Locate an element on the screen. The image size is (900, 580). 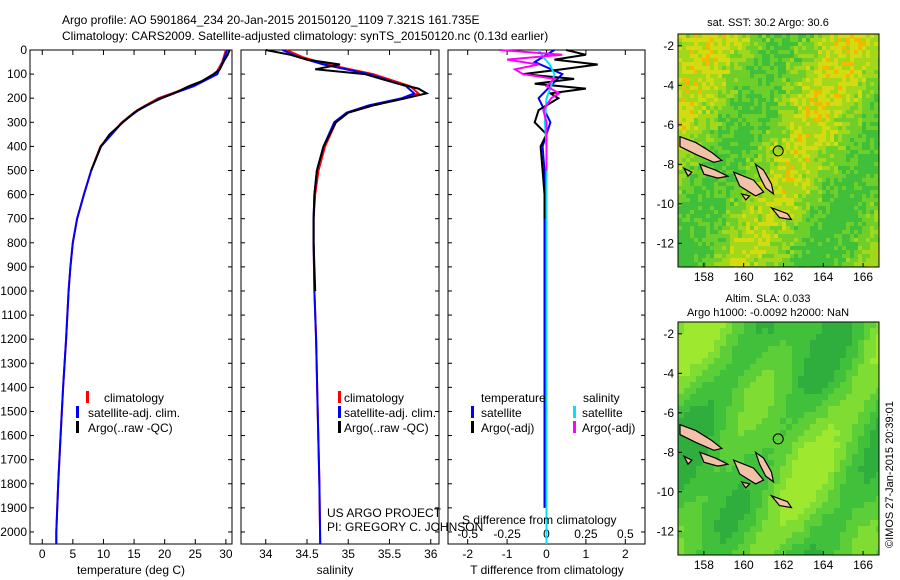
island is located at coordinates (745, 484).